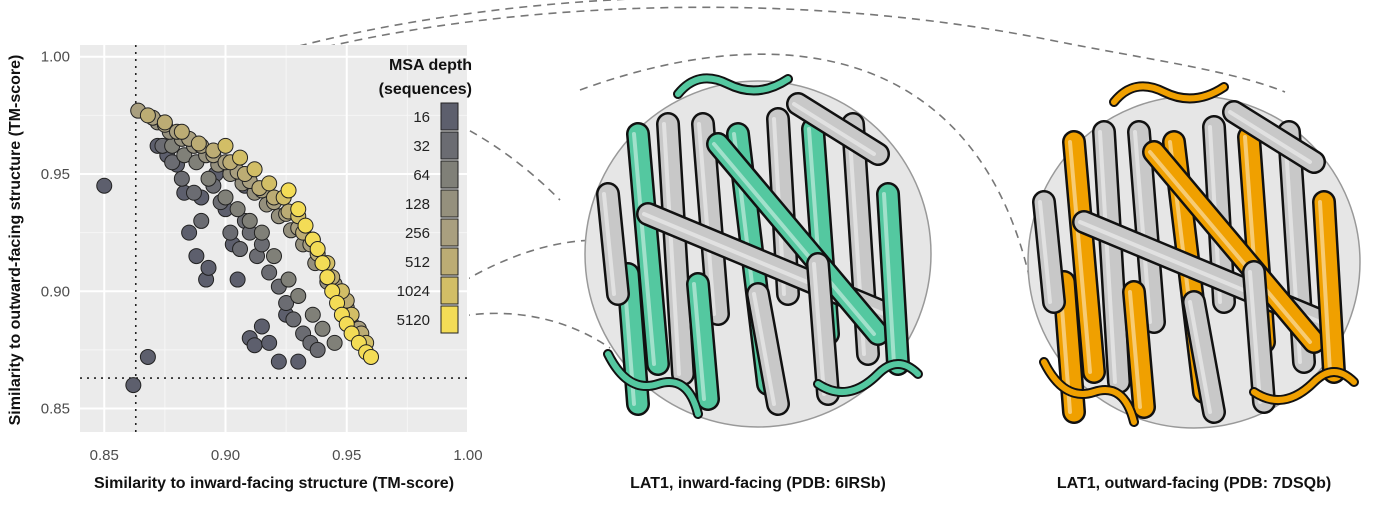 Image resolution: width=1378 pixels, height=509 pixels. What do you see at coordinates (1194, 483) in the screenshot?
I see `outward-caption: LAT1, outward-facing (PDB: 7DSQb)` at bounding box center [1194, 483].